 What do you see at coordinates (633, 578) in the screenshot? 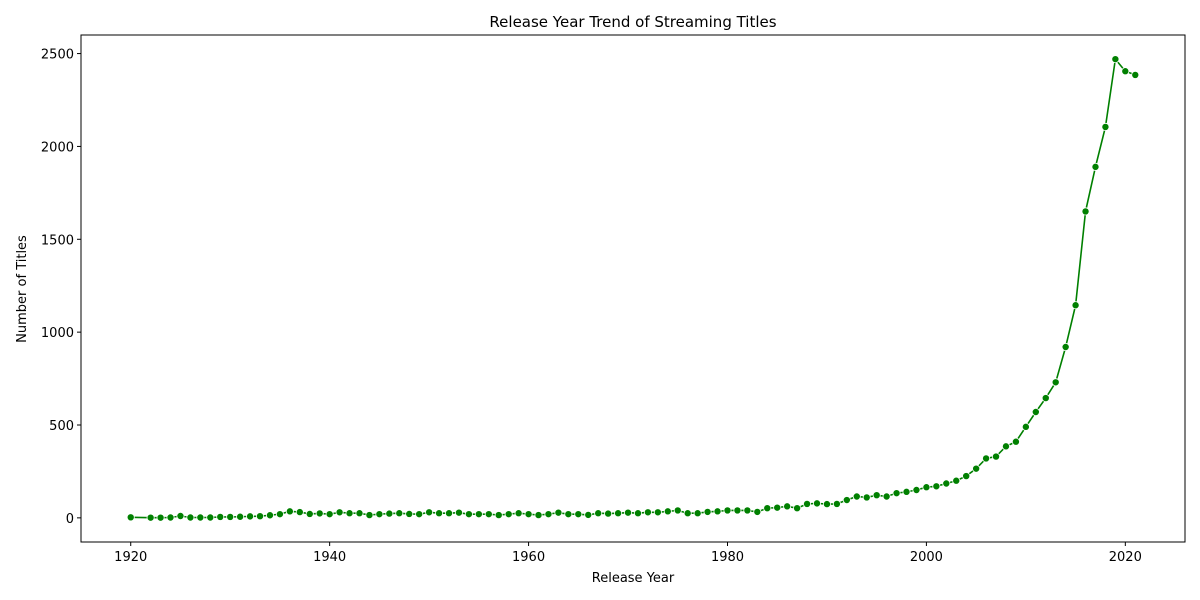
I see `x-axis-label: Release Year` at bounding box center [633, 578].